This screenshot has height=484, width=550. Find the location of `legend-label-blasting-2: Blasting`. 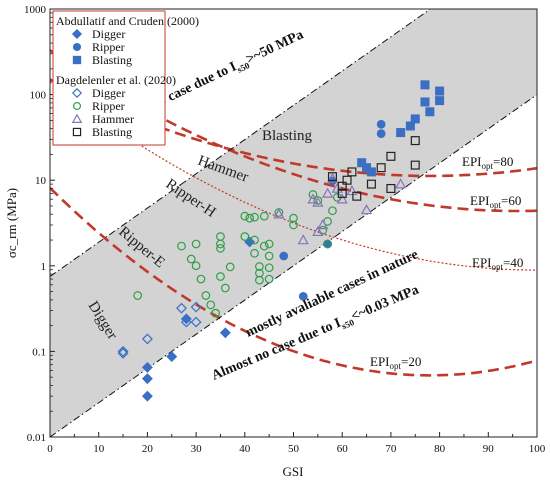

legend-label-blasting-2: Blasting is located at coordinates (112, 132).